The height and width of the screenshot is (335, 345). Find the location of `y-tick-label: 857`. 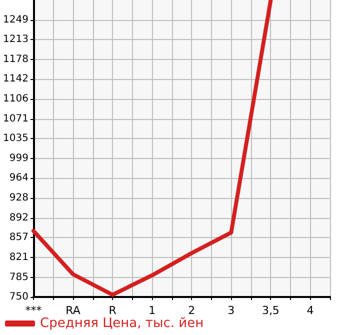

y-tick-label: 857 is located at coordinates (18, 238).